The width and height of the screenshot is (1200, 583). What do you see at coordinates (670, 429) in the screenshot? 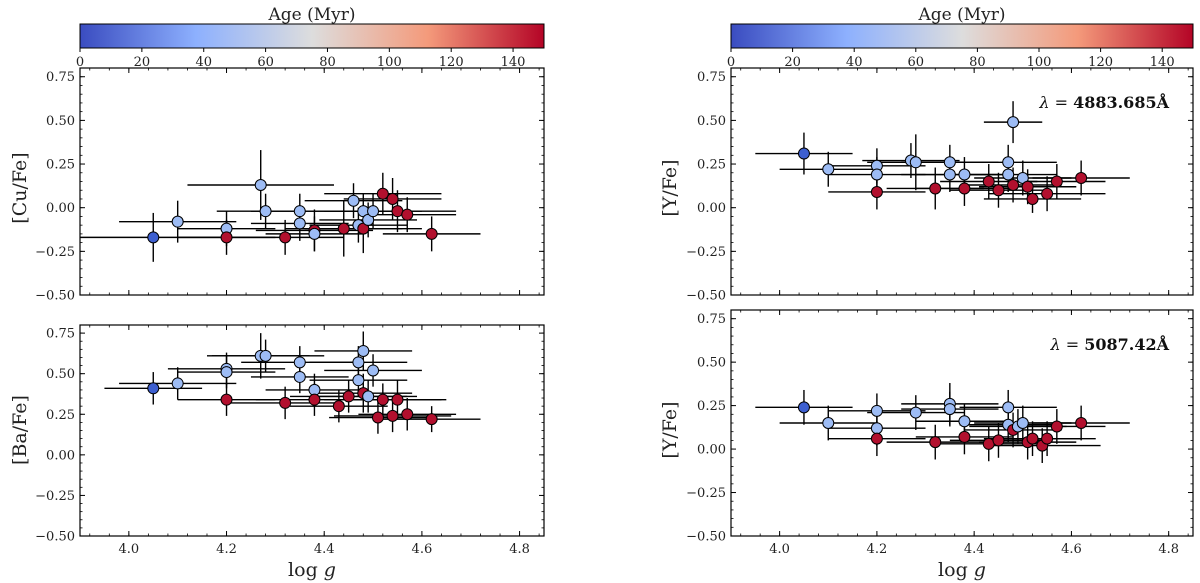
I see `y-axis-label: [Y/Fe]` at bounding box center [670, 429].